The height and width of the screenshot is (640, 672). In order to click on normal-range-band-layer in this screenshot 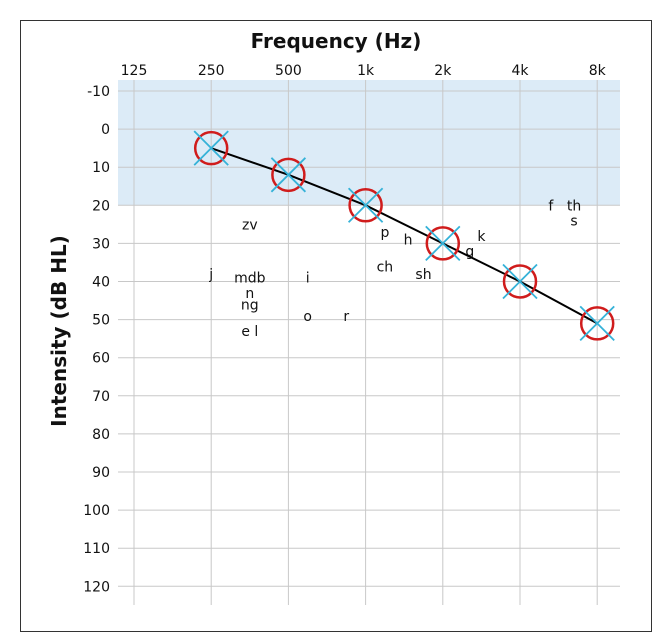, I will do `click(369, 143)`.